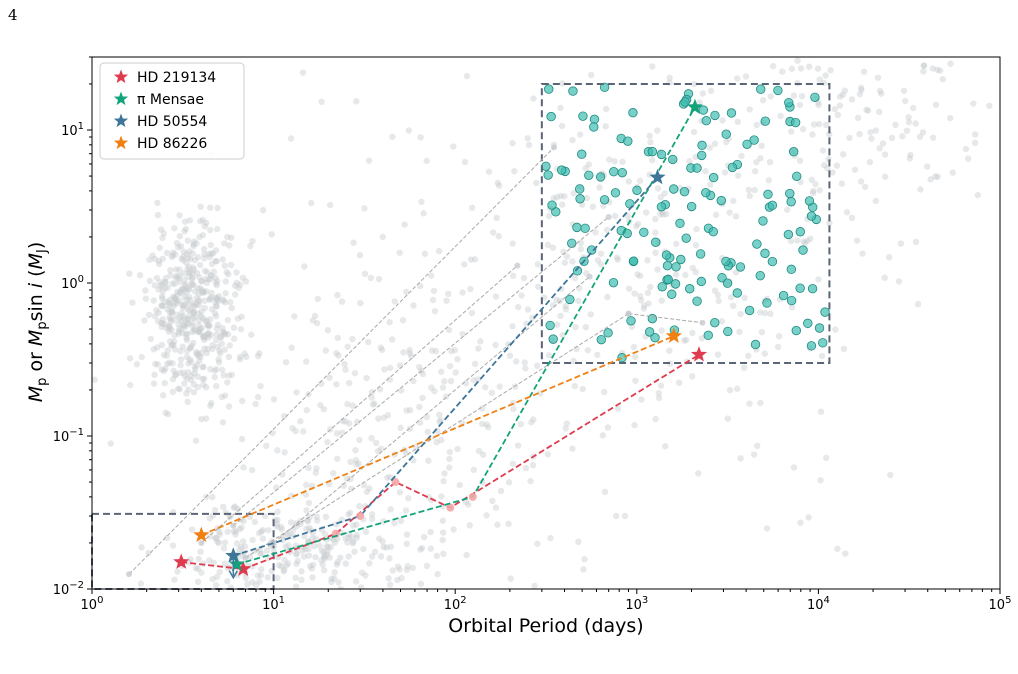 Image resolution: width=1018 pixels, height=674 pixels. Describe the element at coordinates (121, 98) in the screenshot. I see `legend-star-marker` at that location.